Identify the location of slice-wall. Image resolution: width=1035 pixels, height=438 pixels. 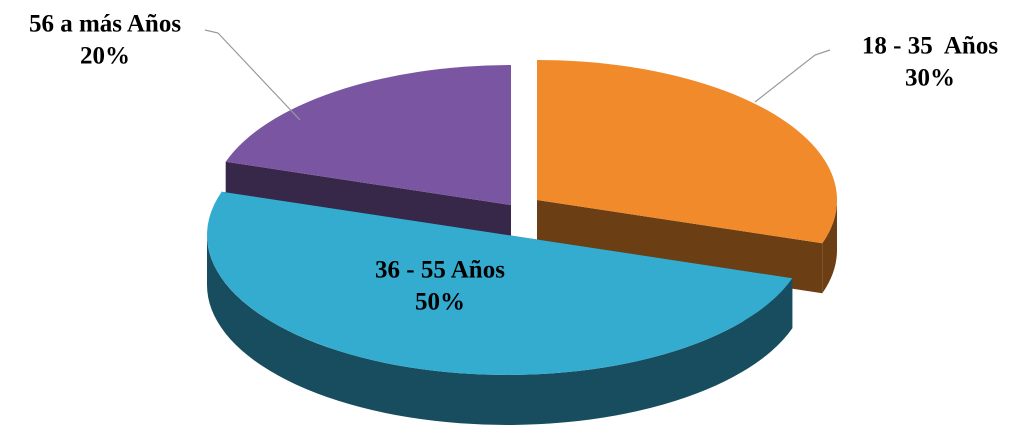
(680, 247).